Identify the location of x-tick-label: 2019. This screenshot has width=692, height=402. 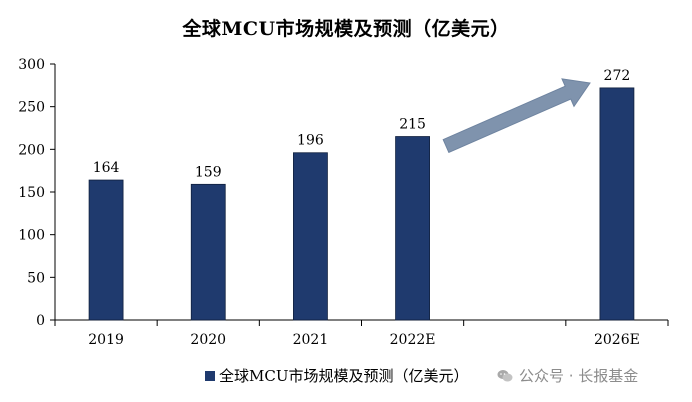
(106, 340).